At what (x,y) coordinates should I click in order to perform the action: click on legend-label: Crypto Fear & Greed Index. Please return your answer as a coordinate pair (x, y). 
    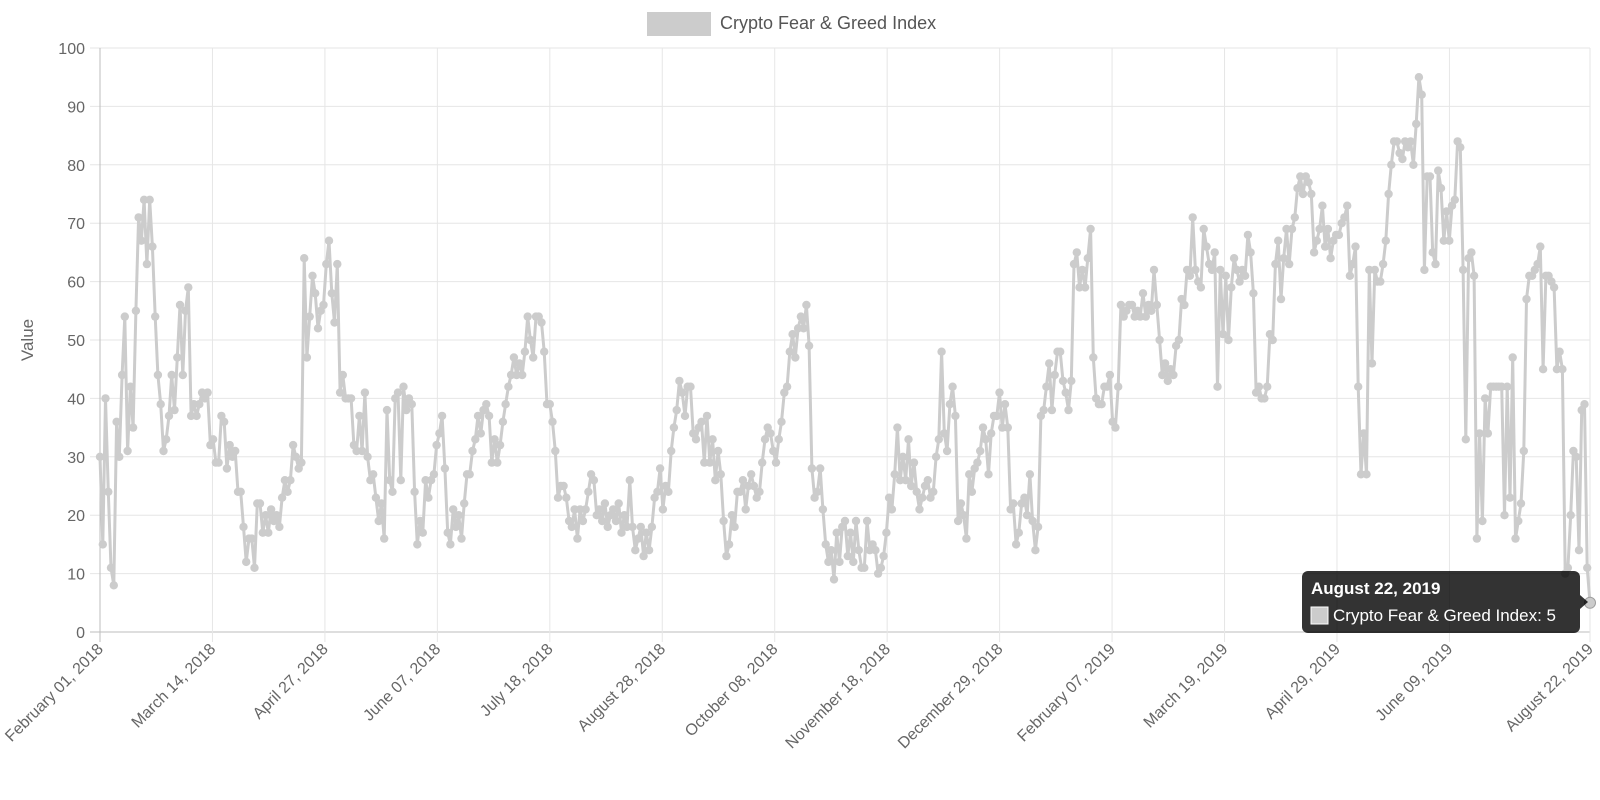
    Looking at the image, I should click on (828, 23).